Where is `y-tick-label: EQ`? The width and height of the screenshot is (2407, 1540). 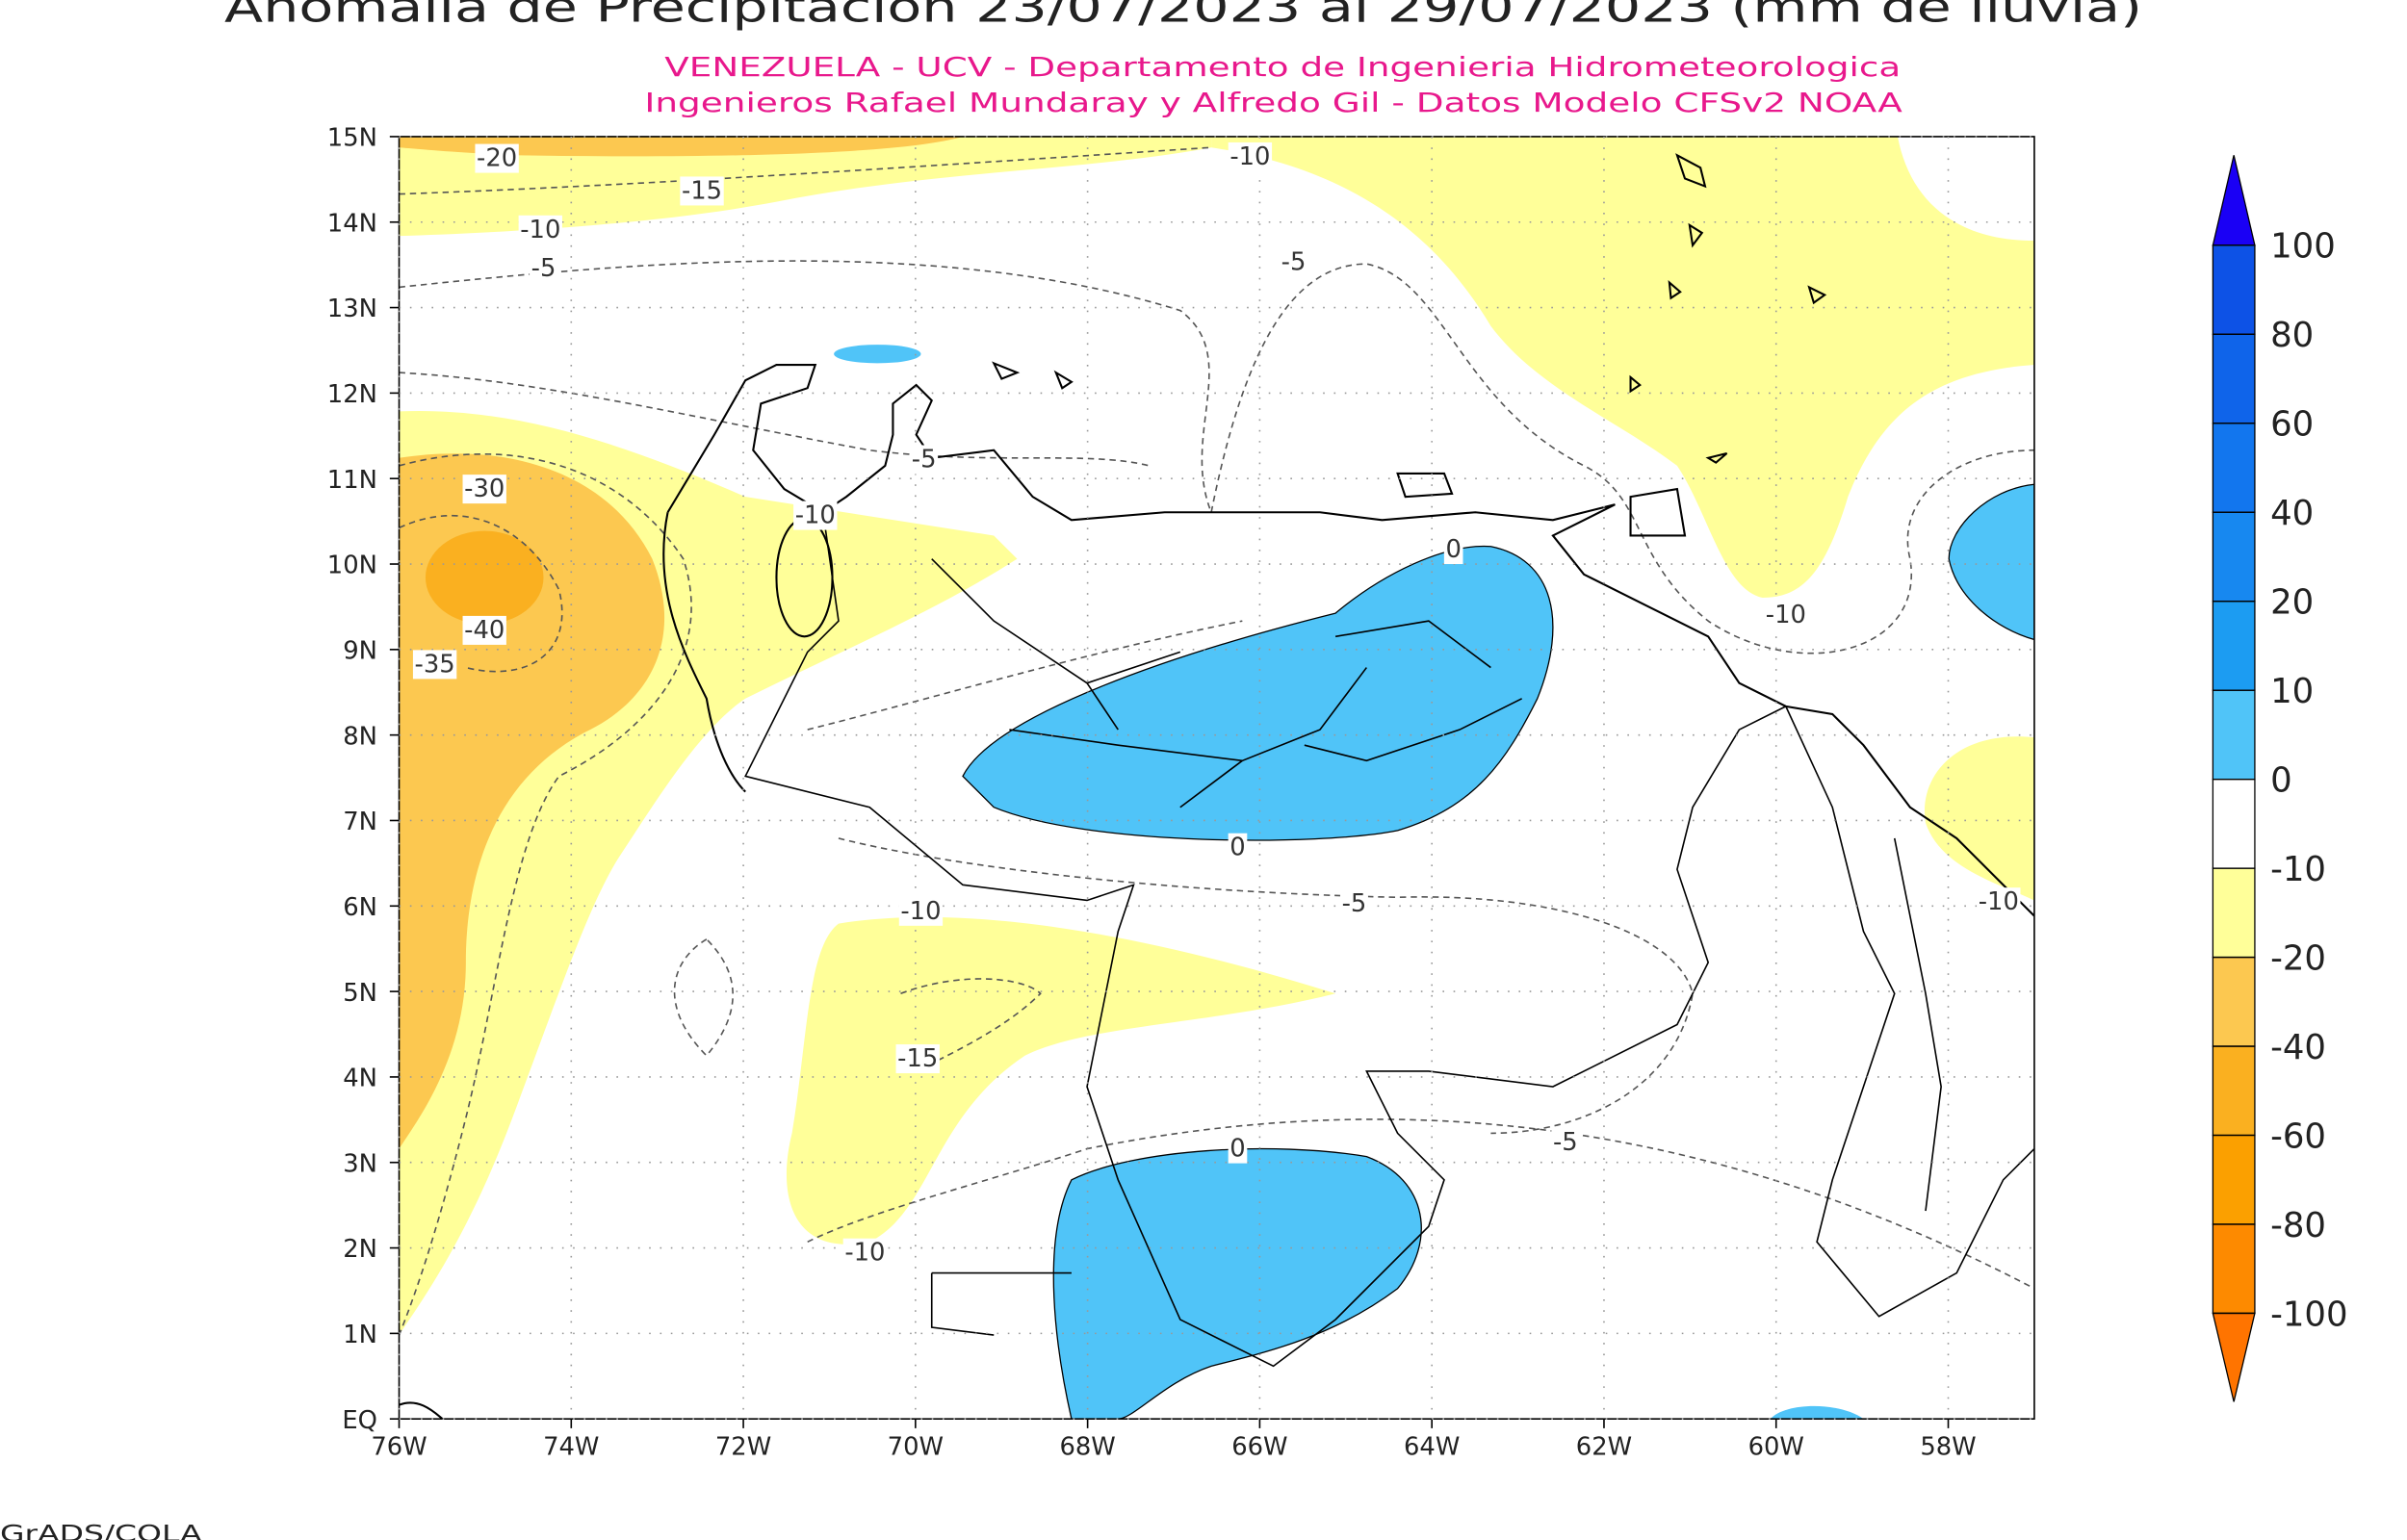
y-tick-label: EQ is located at coordinates (359, 1420).